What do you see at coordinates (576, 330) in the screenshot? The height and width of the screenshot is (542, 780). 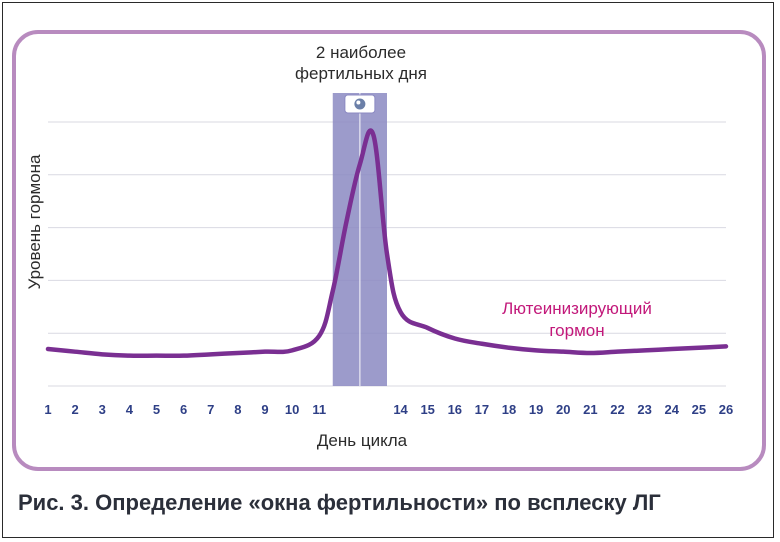 I see `series-label-line2: гормон` at bounding box center [576, 330].